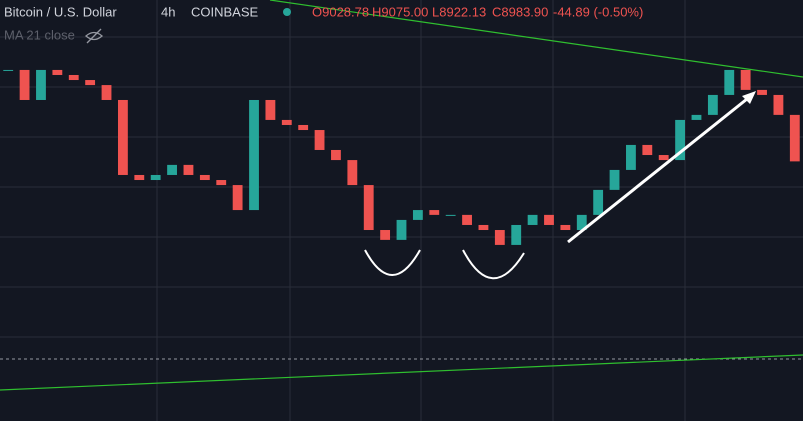 This screenshot has height=421, width=803. I want to click on exchange: COINBASE, so click(225, 11).